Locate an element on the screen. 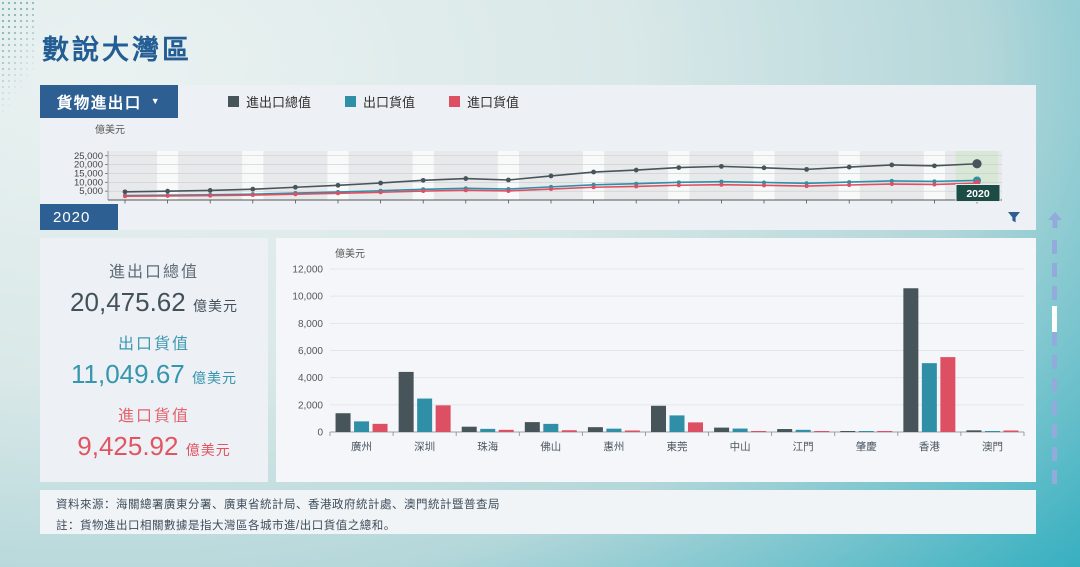 This screenshot has width=1080, height=567. svg-text: 15,000 is located at coordinates (88, 173).